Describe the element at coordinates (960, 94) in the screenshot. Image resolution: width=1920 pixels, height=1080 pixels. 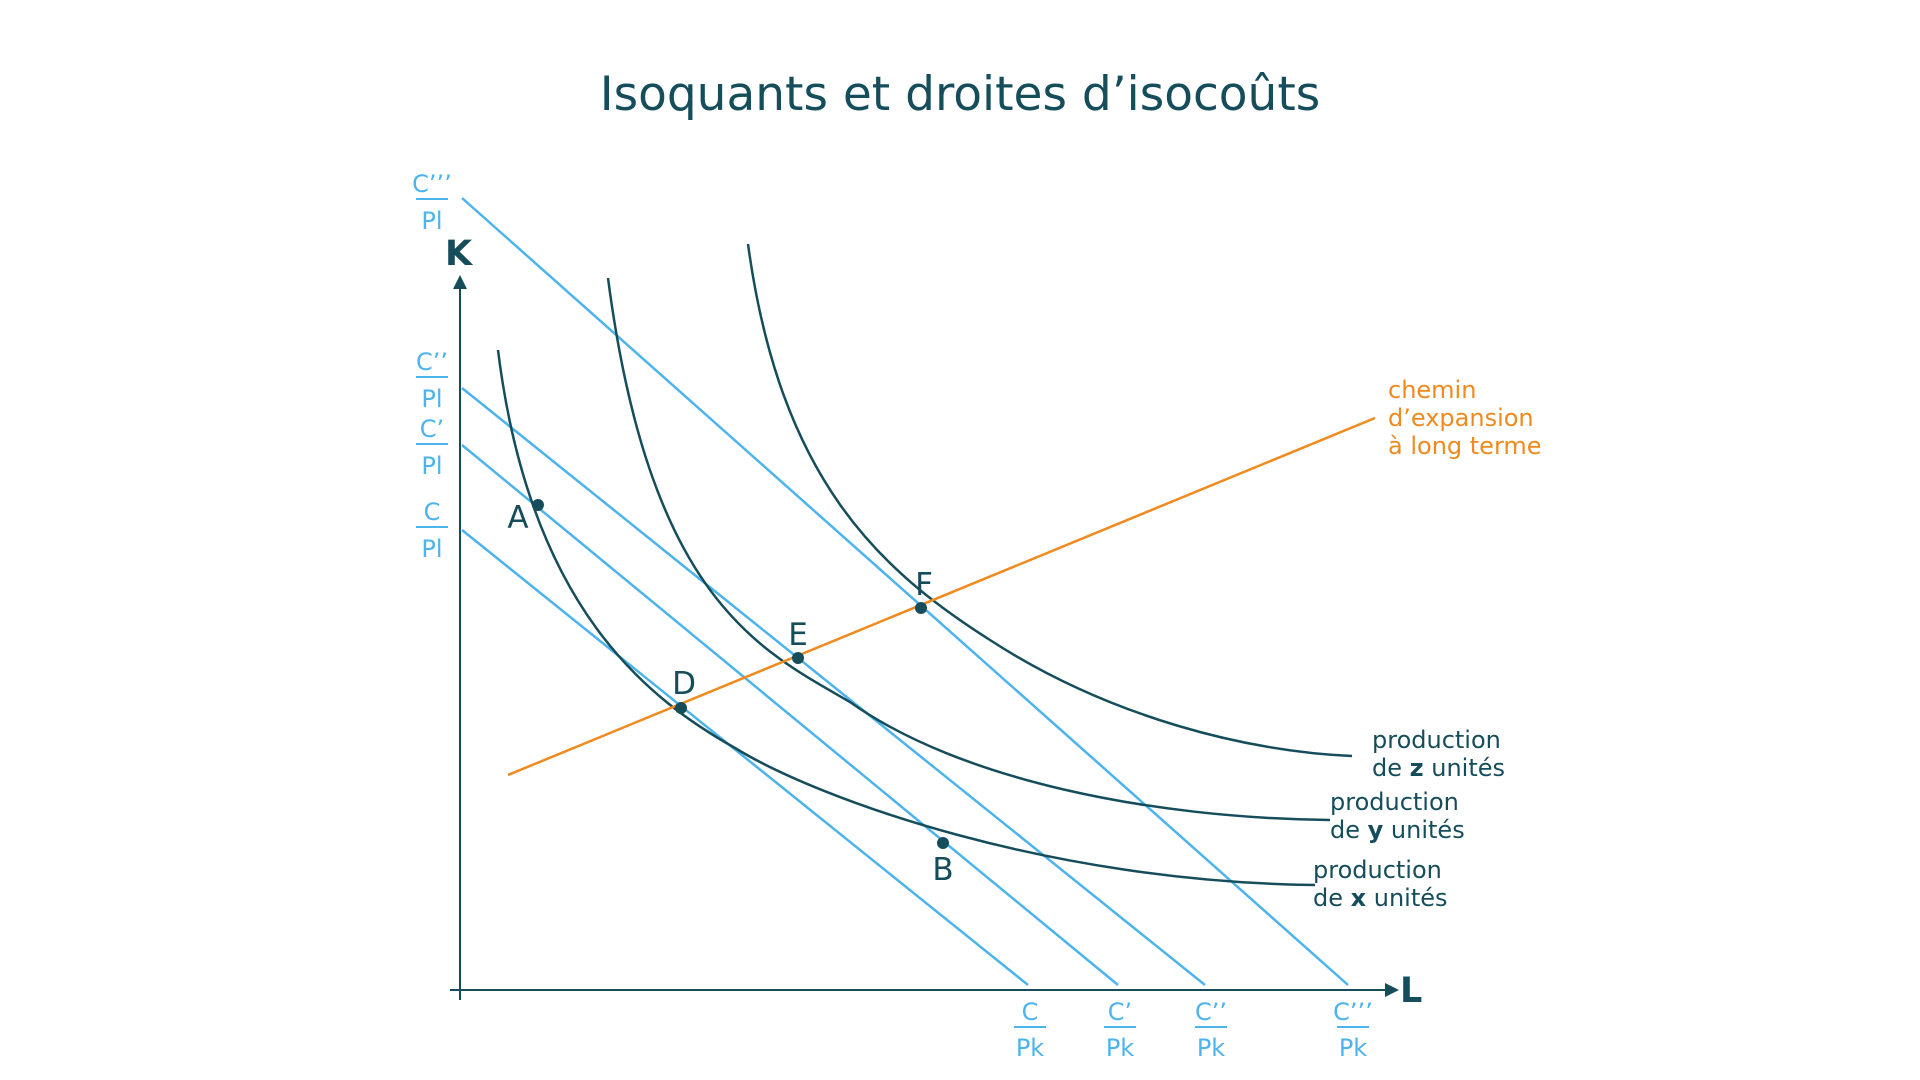
I see `chart-title: Isoquants et droites d’isocoûts` at that location.